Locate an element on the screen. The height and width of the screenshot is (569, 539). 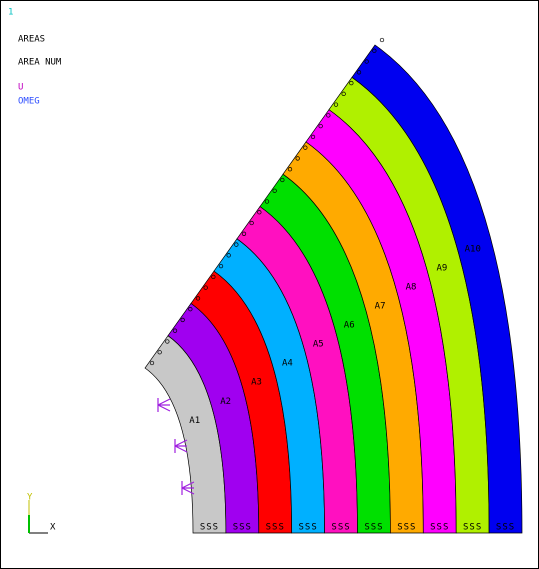
area-label: A6 is located at coordinates (349, 326).